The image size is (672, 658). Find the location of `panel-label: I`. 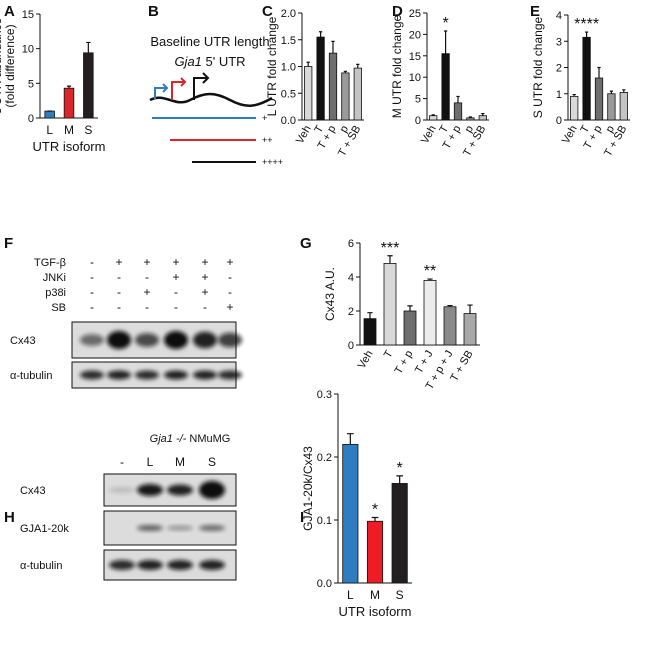

panel-label: I is located at coordinates (302, 517).